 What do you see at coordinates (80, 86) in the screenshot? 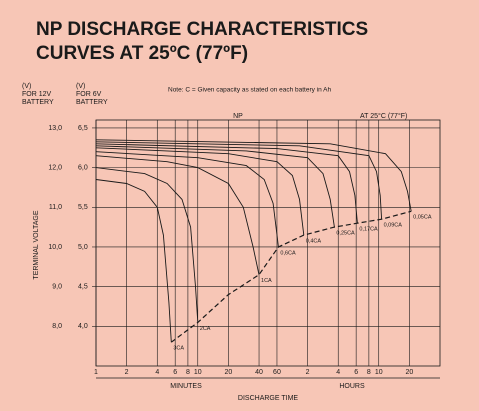
I see `y-label-6v: (V)` at bounding box center [80, 86].